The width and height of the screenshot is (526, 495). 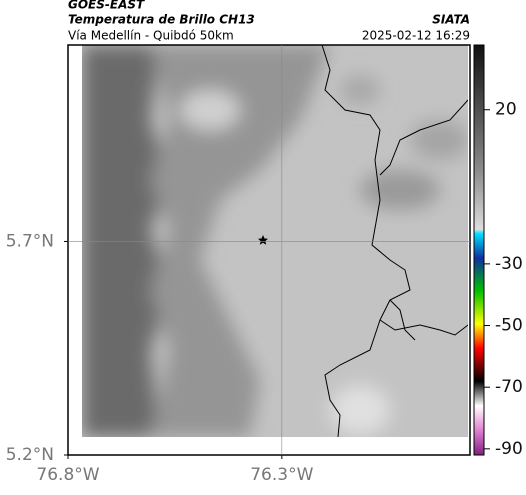 I want to click on y-tick-label: 5.7°N, so click(x=30, y=241).